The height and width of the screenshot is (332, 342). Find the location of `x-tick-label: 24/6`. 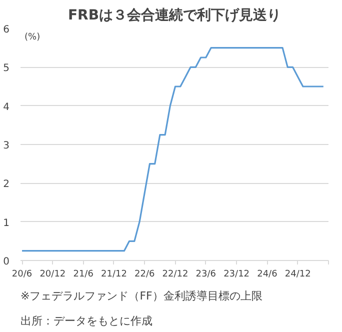

x-tick-label: 24/6 is located at coordinates (267, 275).